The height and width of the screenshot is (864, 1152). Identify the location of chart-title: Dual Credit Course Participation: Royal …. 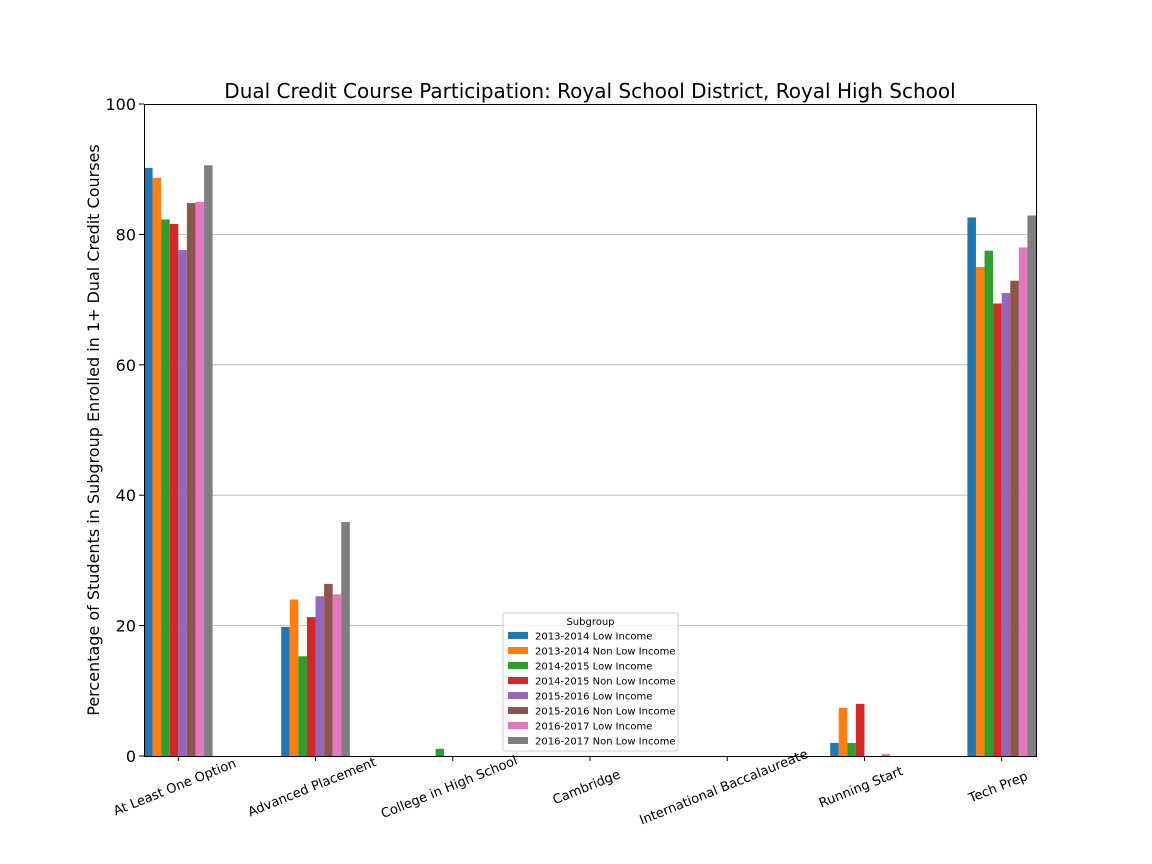
(589, 91).